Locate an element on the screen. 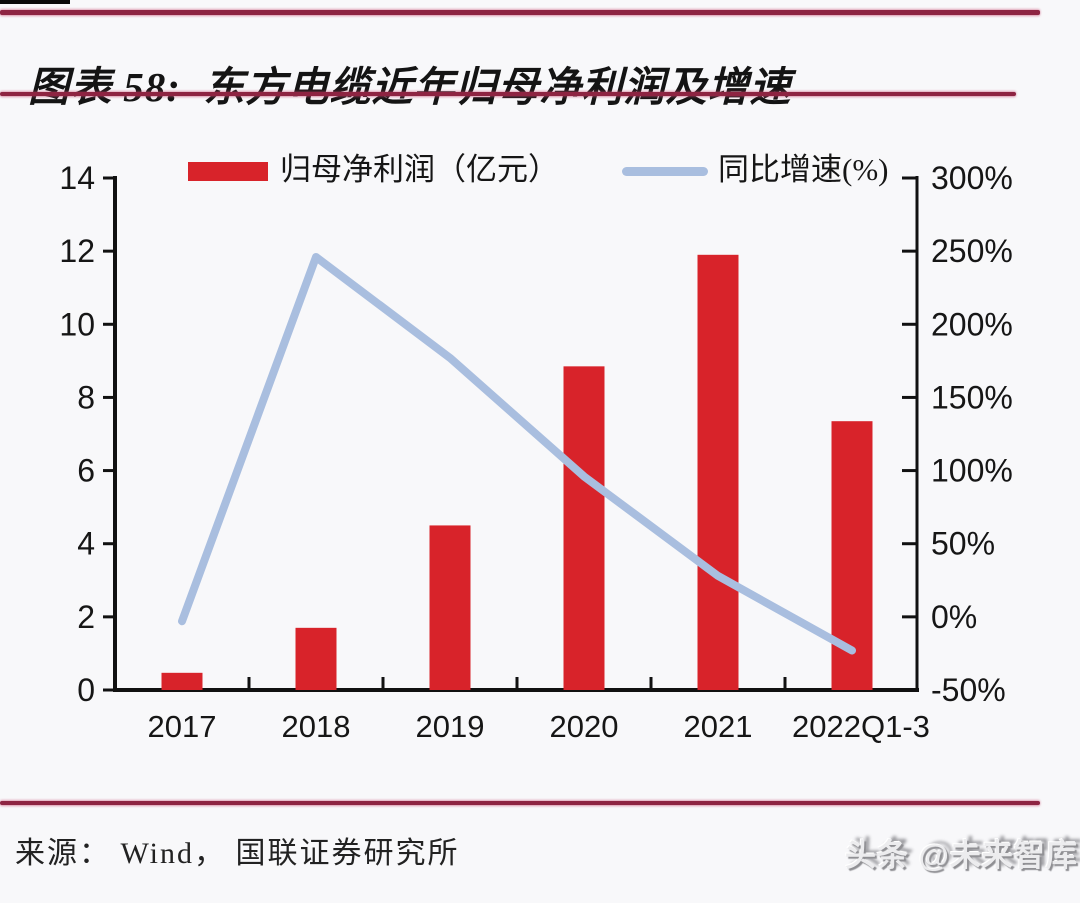 The image size is (1080, 903). top-edge-artifact is located at coordinates (35, 2).